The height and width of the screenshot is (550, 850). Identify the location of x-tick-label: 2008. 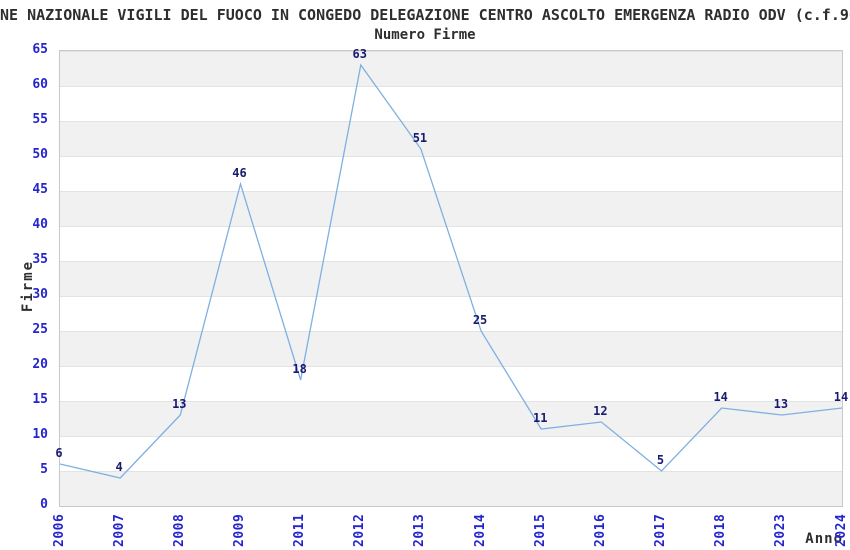
(179, 530).